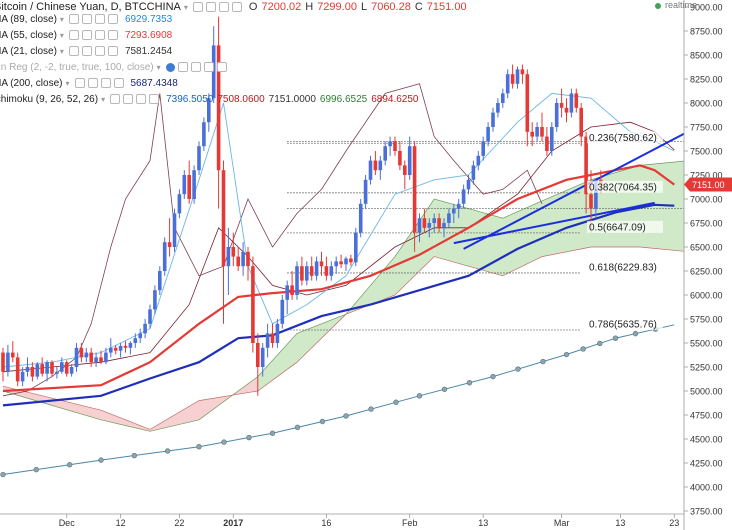  I want to click on y-tick-label: 4250.00, so click(706, 464).